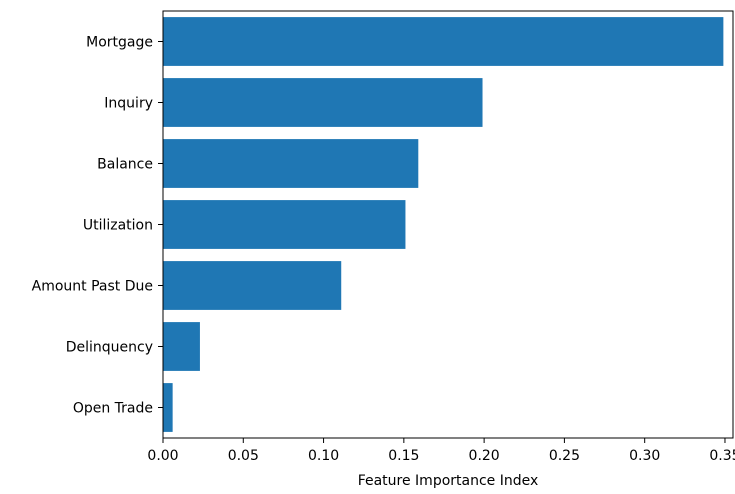 This screenshot has width=735, height=494. I want to click on y-tick-label: Delinquency, so click(109, 348).